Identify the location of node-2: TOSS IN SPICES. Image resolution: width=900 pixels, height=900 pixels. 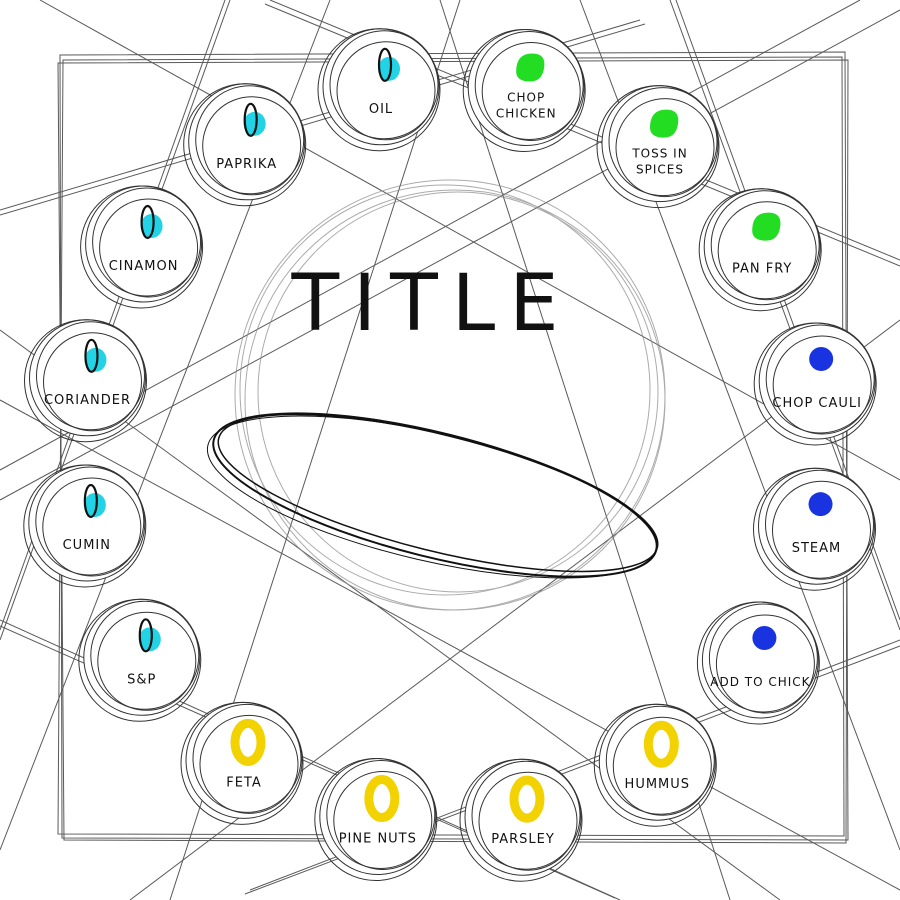
(658, 147).